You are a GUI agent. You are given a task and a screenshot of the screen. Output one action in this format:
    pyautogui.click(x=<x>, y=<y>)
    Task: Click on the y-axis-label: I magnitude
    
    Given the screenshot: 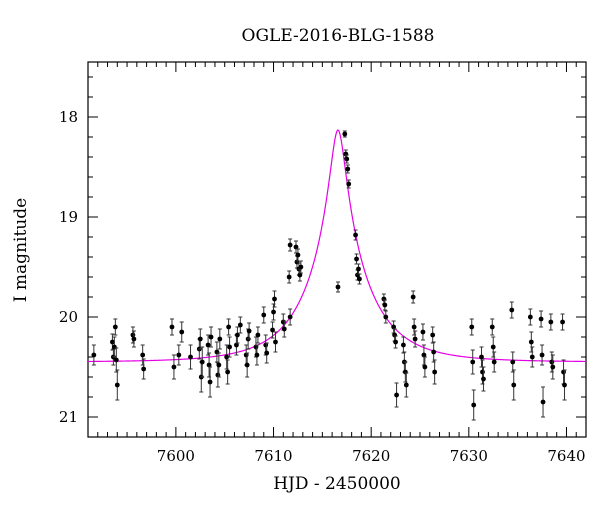 What is the action you would take?
    pyautogui.click(x=21, y=250)
    